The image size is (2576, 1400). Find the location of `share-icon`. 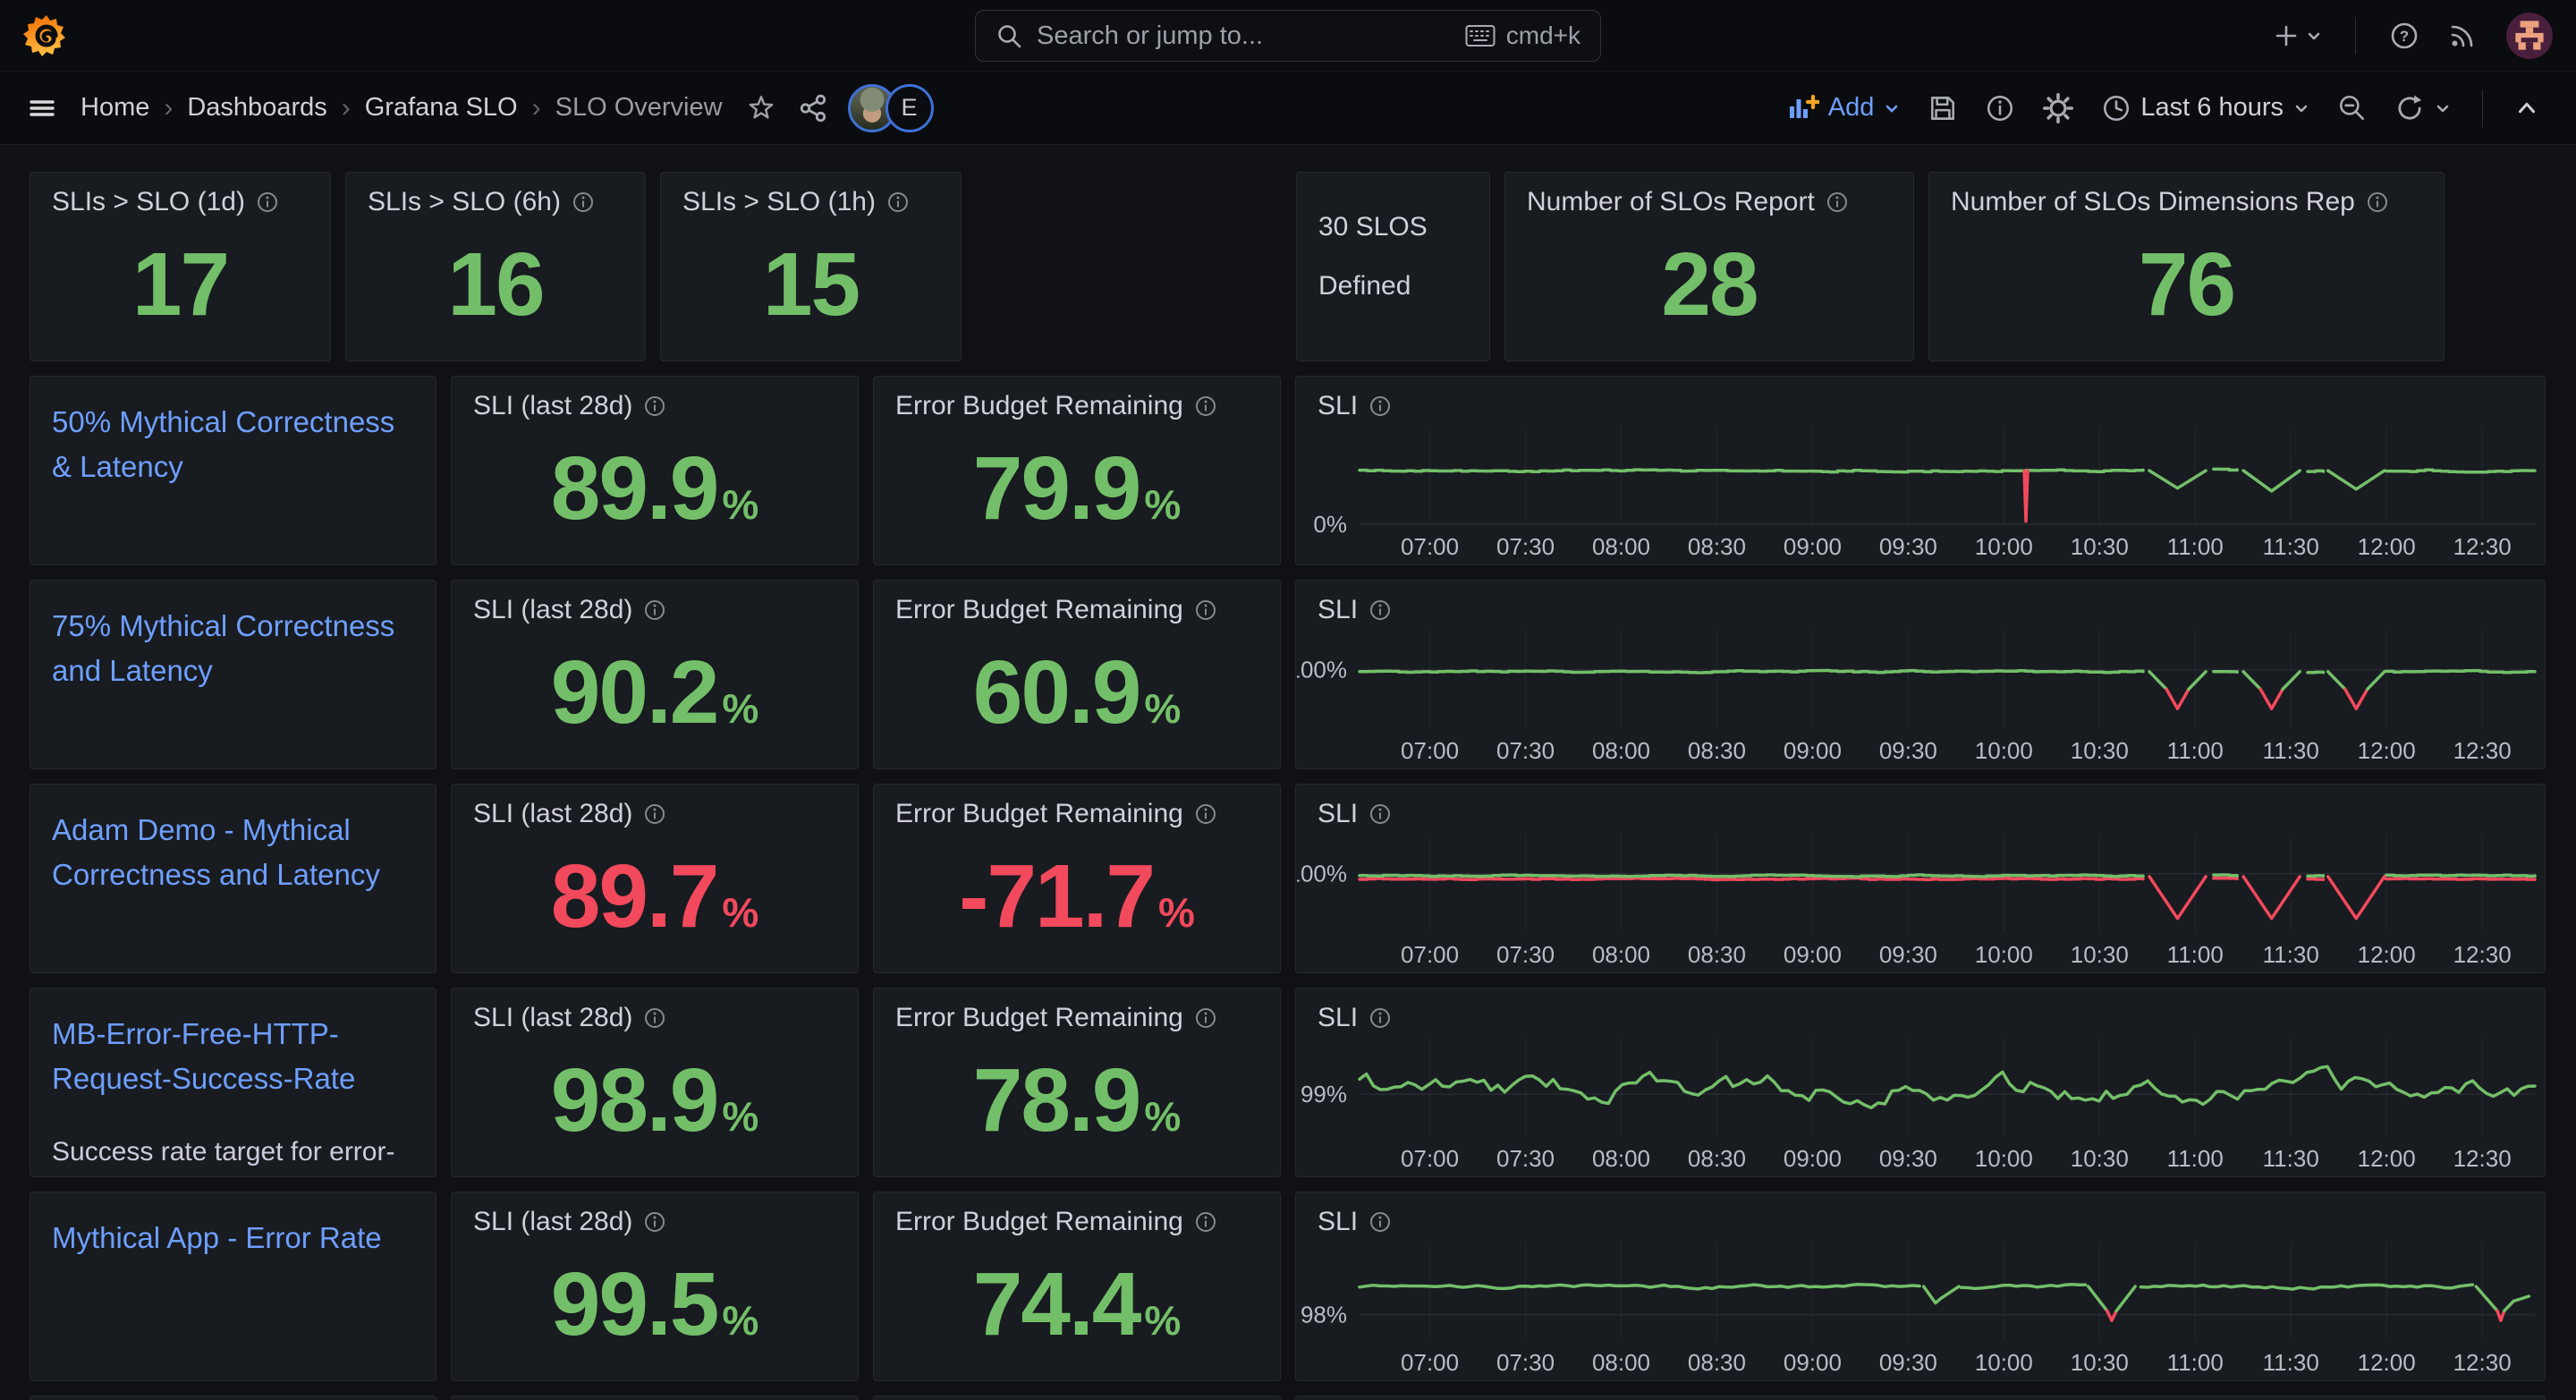

share-icon is located at coordinates (813, 108).